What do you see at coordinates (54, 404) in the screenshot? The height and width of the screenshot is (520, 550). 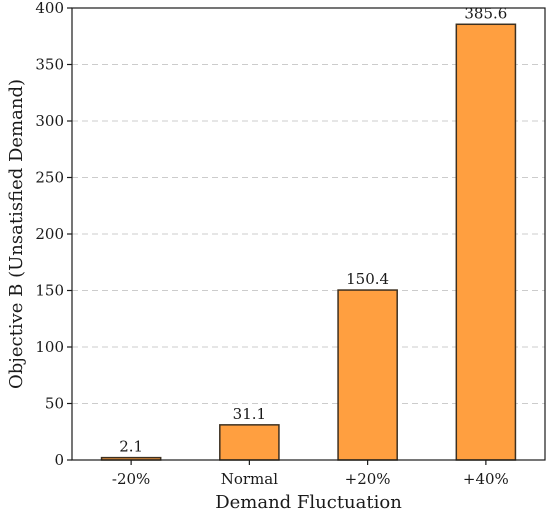 I see `y-tick-label: 50` at bounding box center [54, 404].